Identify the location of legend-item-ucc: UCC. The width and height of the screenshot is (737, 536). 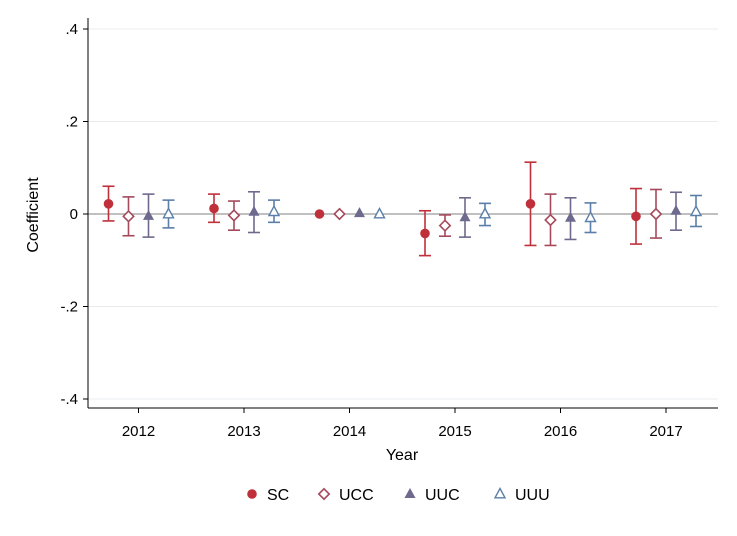
(345, 495).